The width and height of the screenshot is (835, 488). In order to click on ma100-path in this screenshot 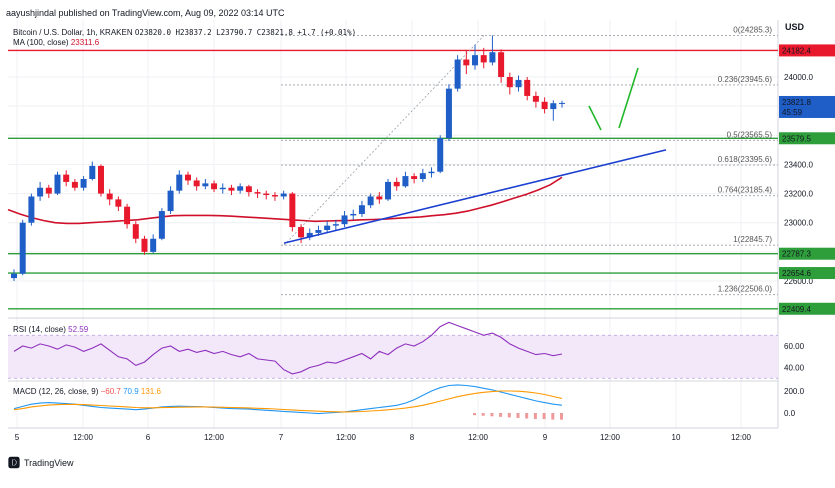, I will do `click(285, 200)`.